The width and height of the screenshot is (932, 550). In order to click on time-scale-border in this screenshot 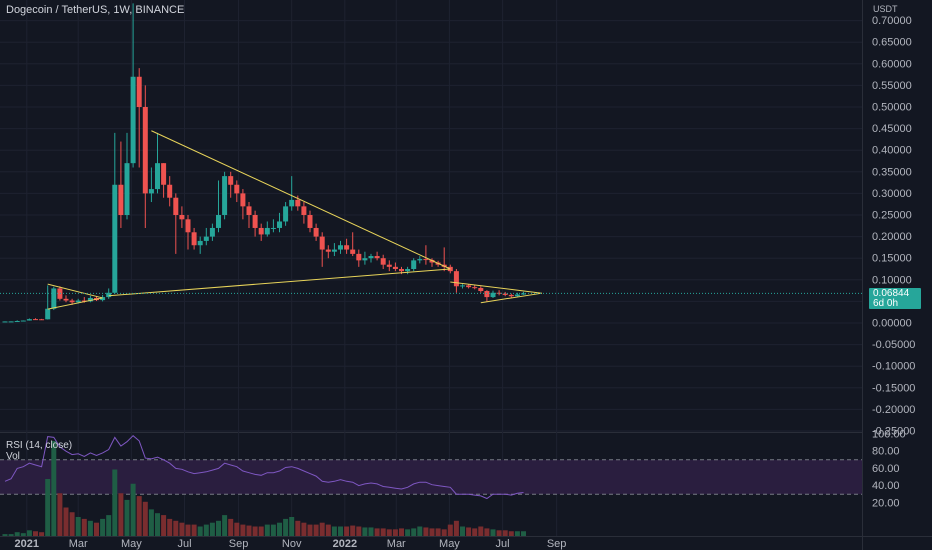, I will do `click(466, 536)`.